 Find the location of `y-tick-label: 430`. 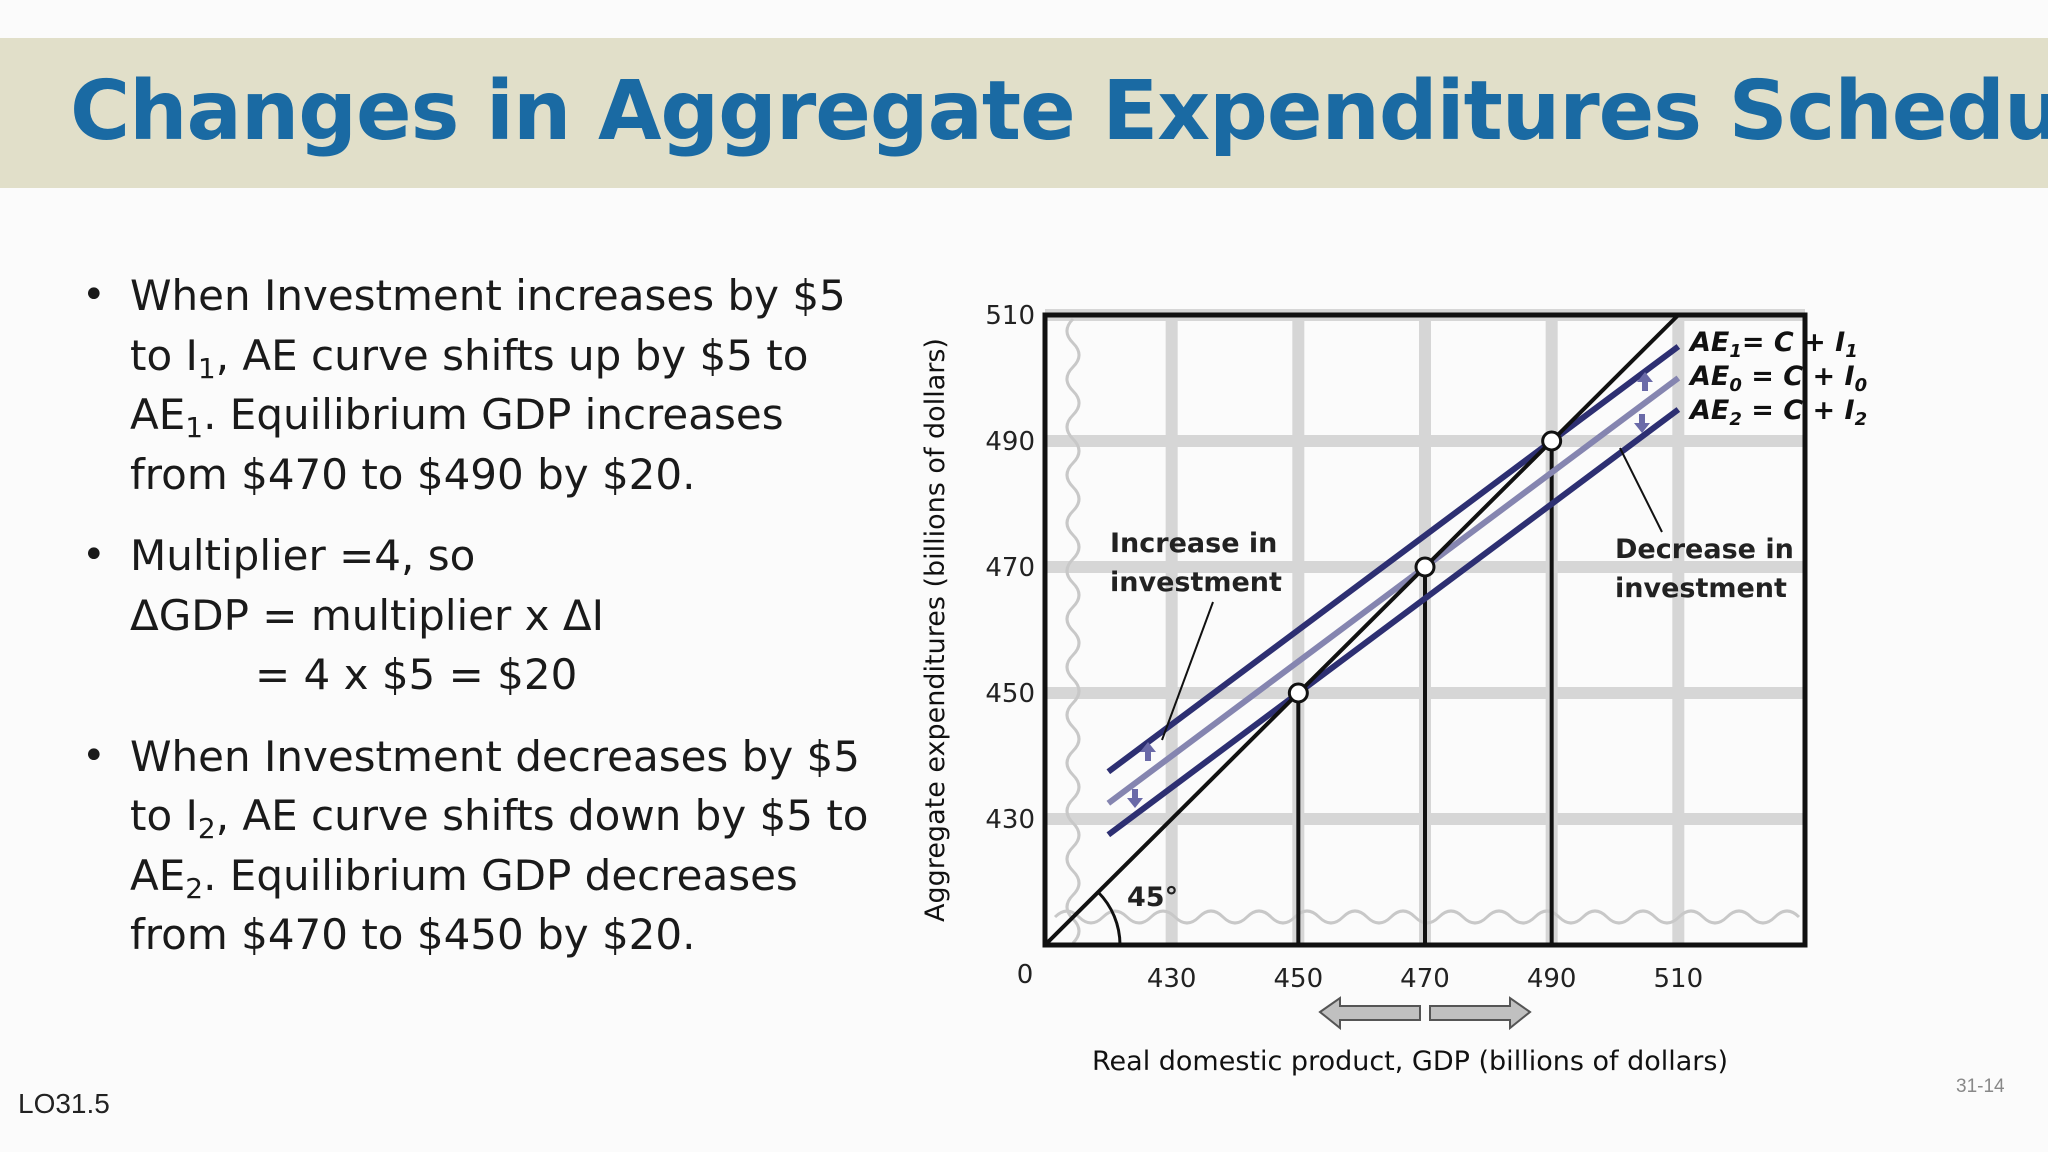

y-tick-label: 430 is located at coordinates (1010, 820).